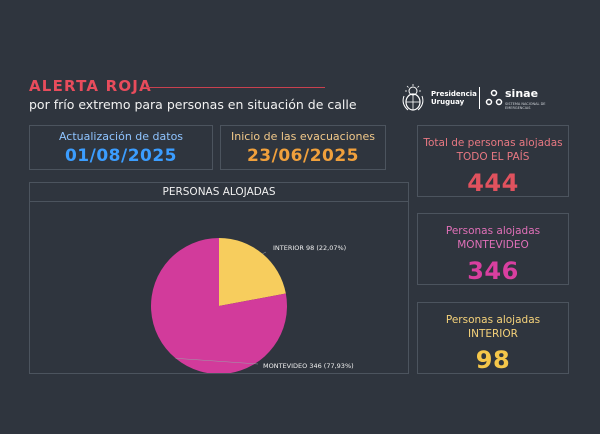 The width and height of the screenshot is (600, 434). I want to click on total-value: 444, so click(493, 183).